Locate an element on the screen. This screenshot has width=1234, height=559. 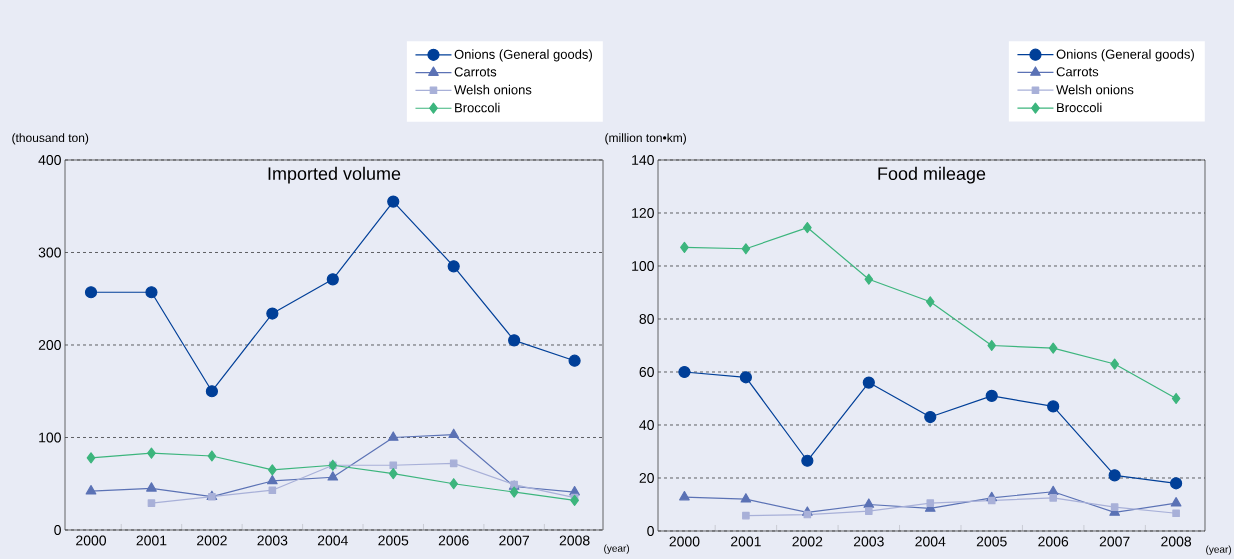
y-tick-label: 120 is located at coordinates (643, 213).